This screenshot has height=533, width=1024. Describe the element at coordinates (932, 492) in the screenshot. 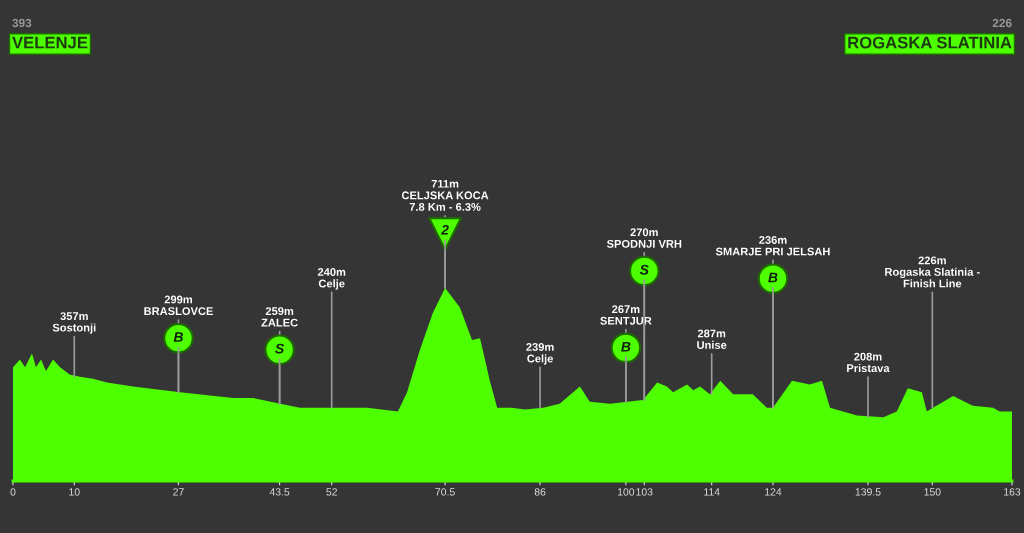

I see `x-tick-label: 150` at that location.